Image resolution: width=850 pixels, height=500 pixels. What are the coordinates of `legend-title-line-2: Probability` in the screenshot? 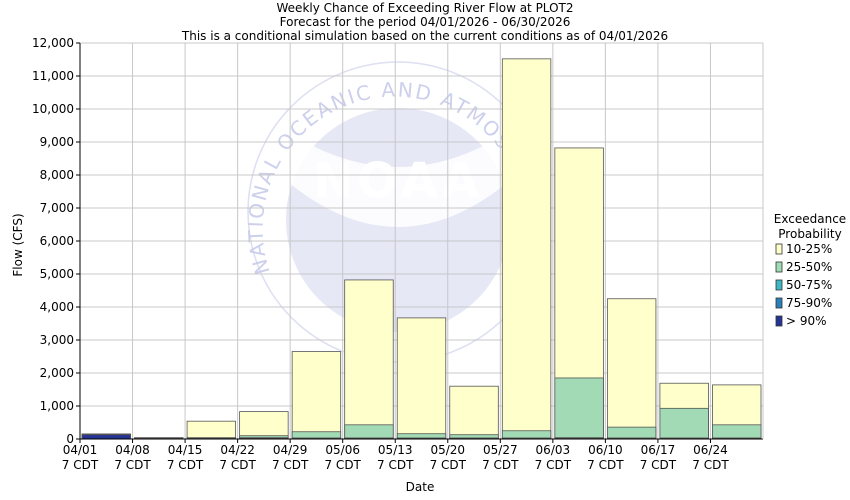 It's located at (809, 234).